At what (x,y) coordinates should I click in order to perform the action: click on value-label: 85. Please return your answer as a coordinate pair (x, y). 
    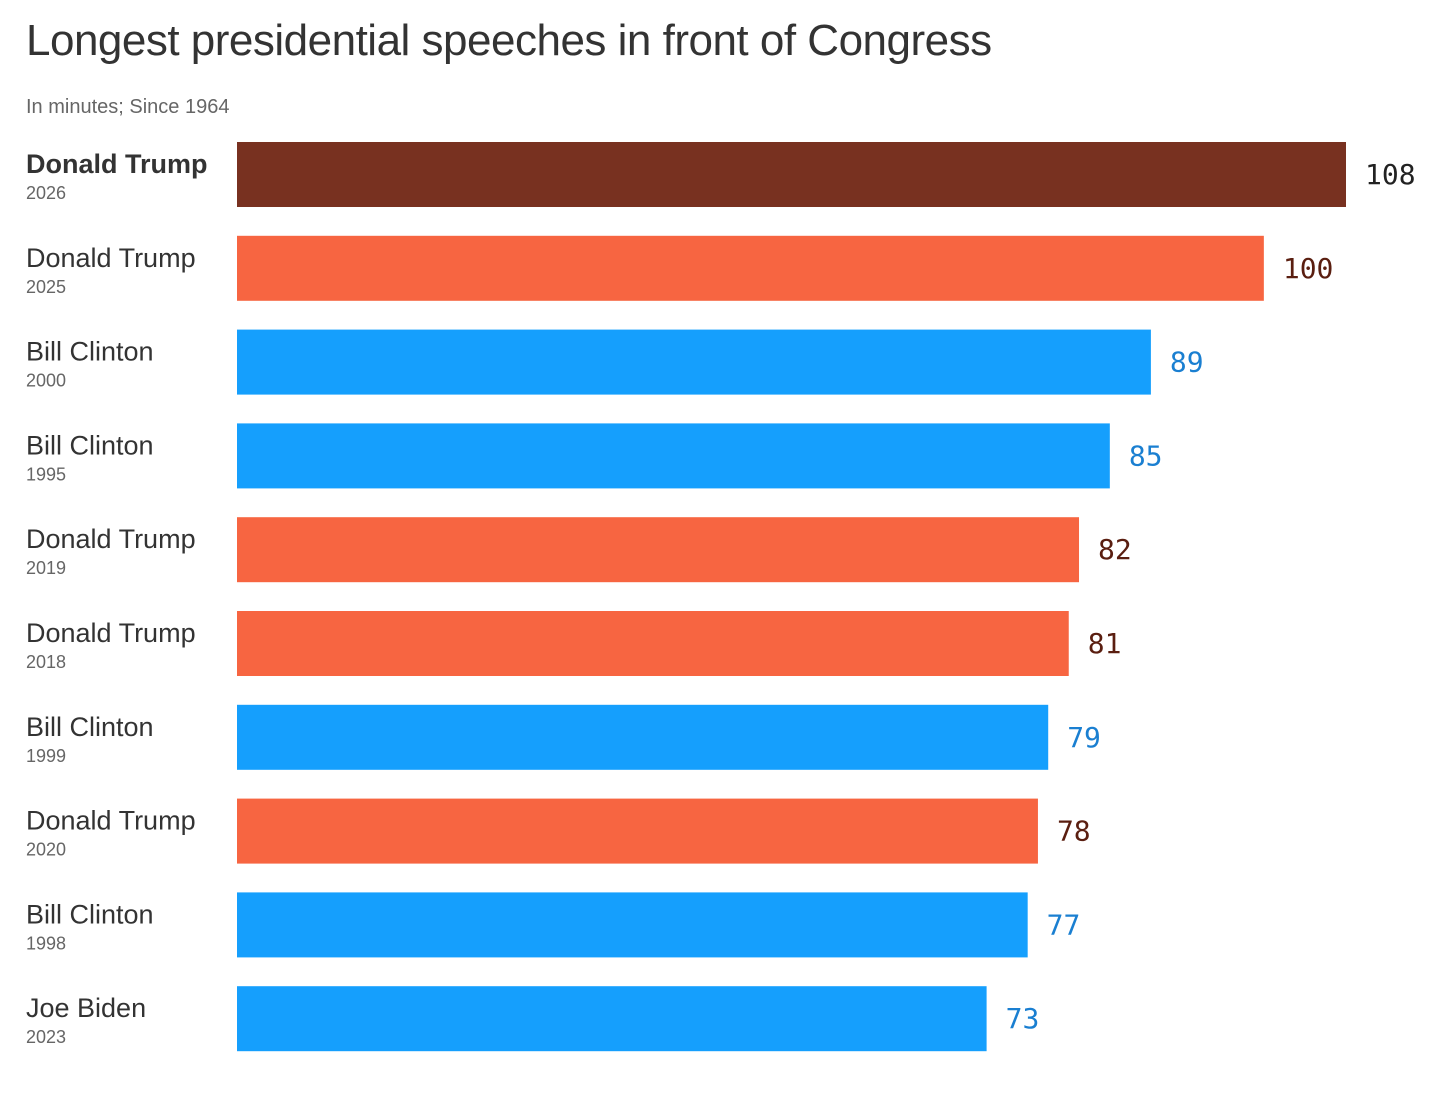
    Looking at the image, I should click on (1146, 455).